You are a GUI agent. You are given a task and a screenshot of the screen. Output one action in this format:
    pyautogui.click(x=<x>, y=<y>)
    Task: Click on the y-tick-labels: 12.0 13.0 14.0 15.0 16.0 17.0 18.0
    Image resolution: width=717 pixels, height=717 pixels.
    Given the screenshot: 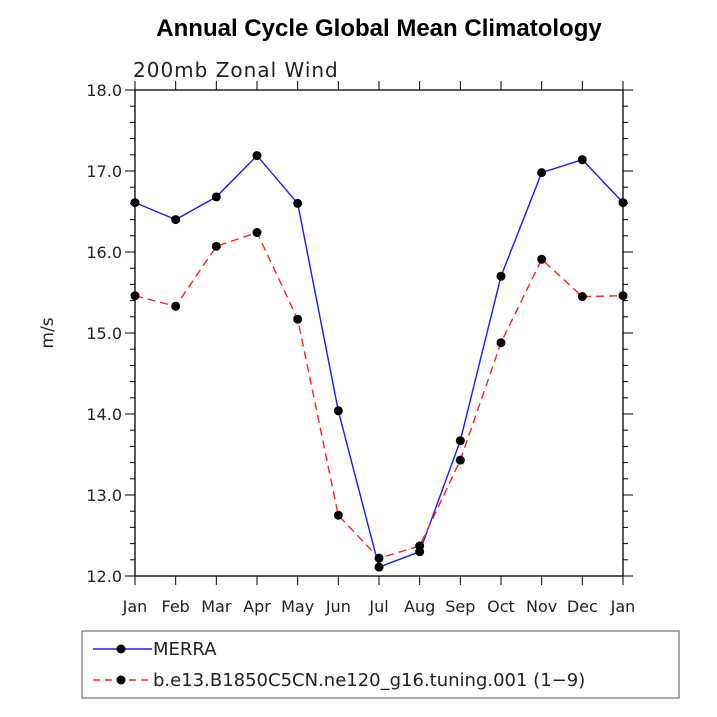 What is the action you would take?
    pyautogui.click(x=104, y=333)
    